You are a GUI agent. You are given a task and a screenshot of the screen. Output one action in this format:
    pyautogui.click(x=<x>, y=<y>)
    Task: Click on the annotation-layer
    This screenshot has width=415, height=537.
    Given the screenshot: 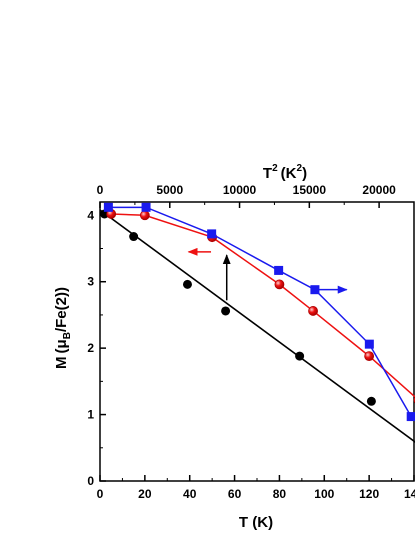 What is the action you would take?
    pyautogui.click(x=267, y=274)
    